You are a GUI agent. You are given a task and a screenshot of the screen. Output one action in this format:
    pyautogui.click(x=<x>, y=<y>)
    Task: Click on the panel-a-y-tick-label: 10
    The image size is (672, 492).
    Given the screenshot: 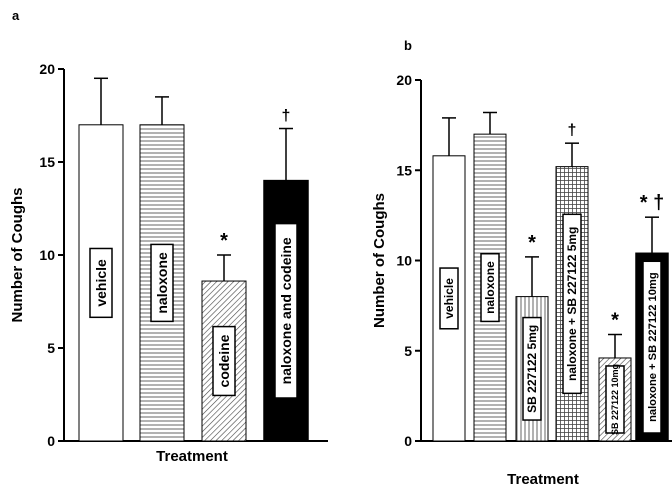 What is the action you would take?
    pyautogui.click(x=47, y=255)
    